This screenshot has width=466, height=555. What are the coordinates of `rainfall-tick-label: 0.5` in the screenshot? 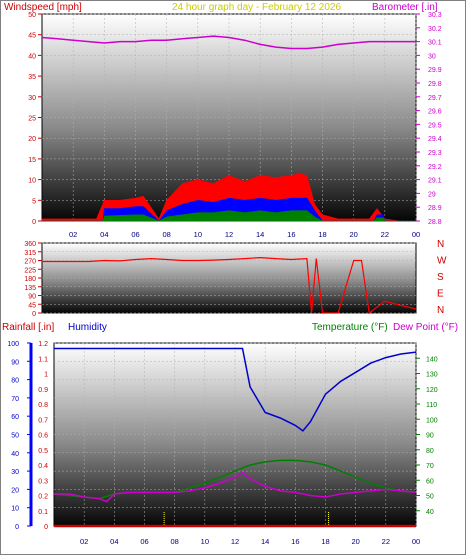 It's located at (43, 451).